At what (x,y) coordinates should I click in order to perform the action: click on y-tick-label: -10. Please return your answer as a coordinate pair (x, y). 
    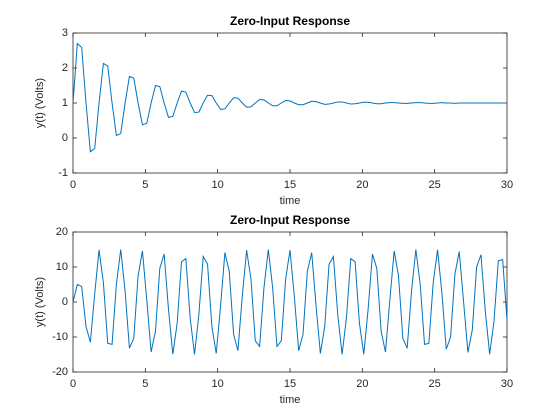
    Looking at the image, I should click on (60, 337).